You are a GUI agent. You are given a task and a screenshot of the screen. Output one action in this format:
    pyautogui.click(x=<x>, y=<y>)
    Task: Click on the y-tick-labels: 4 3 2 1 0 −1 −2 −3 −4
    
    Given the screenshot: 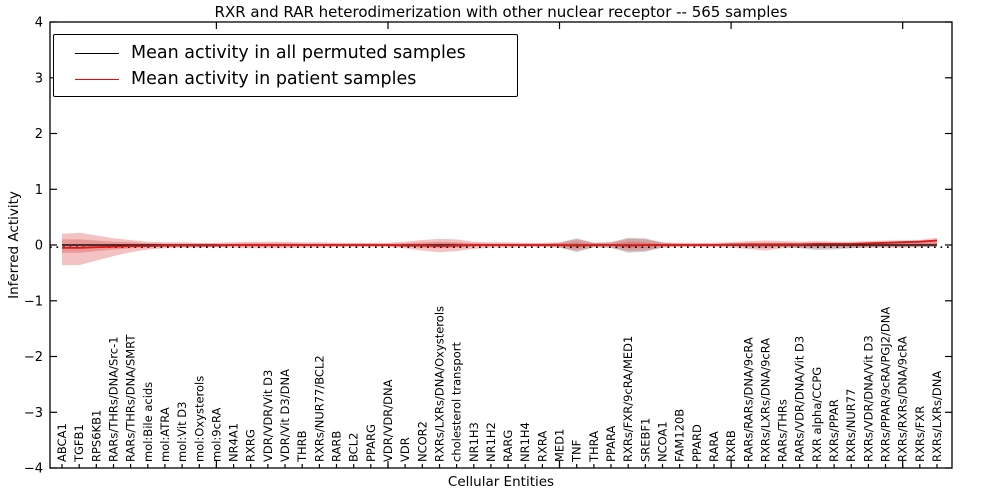 What is the action you would take?
    pyautogui.click(x=33, y=246)
    